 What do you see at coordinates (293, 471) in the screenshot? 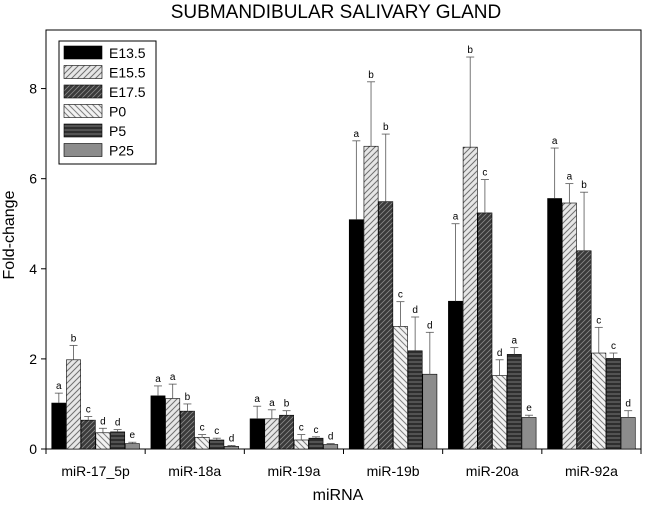
I see `x-tick-label: miR-19a` at bounding box center [293, 471].